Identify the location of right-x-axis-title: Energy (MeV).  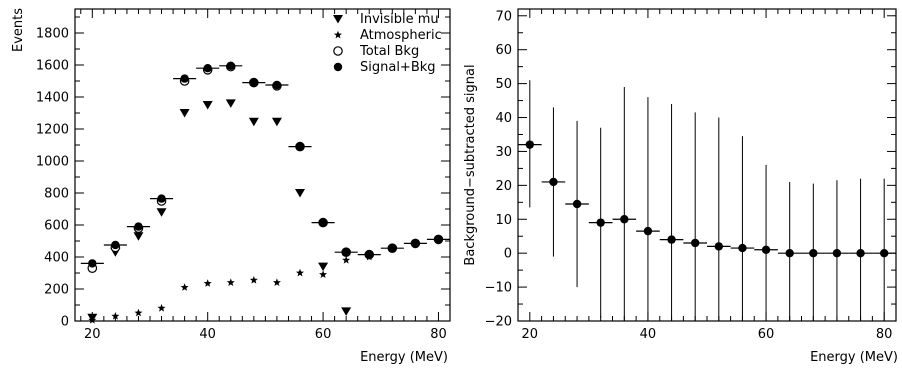
(854, 357).